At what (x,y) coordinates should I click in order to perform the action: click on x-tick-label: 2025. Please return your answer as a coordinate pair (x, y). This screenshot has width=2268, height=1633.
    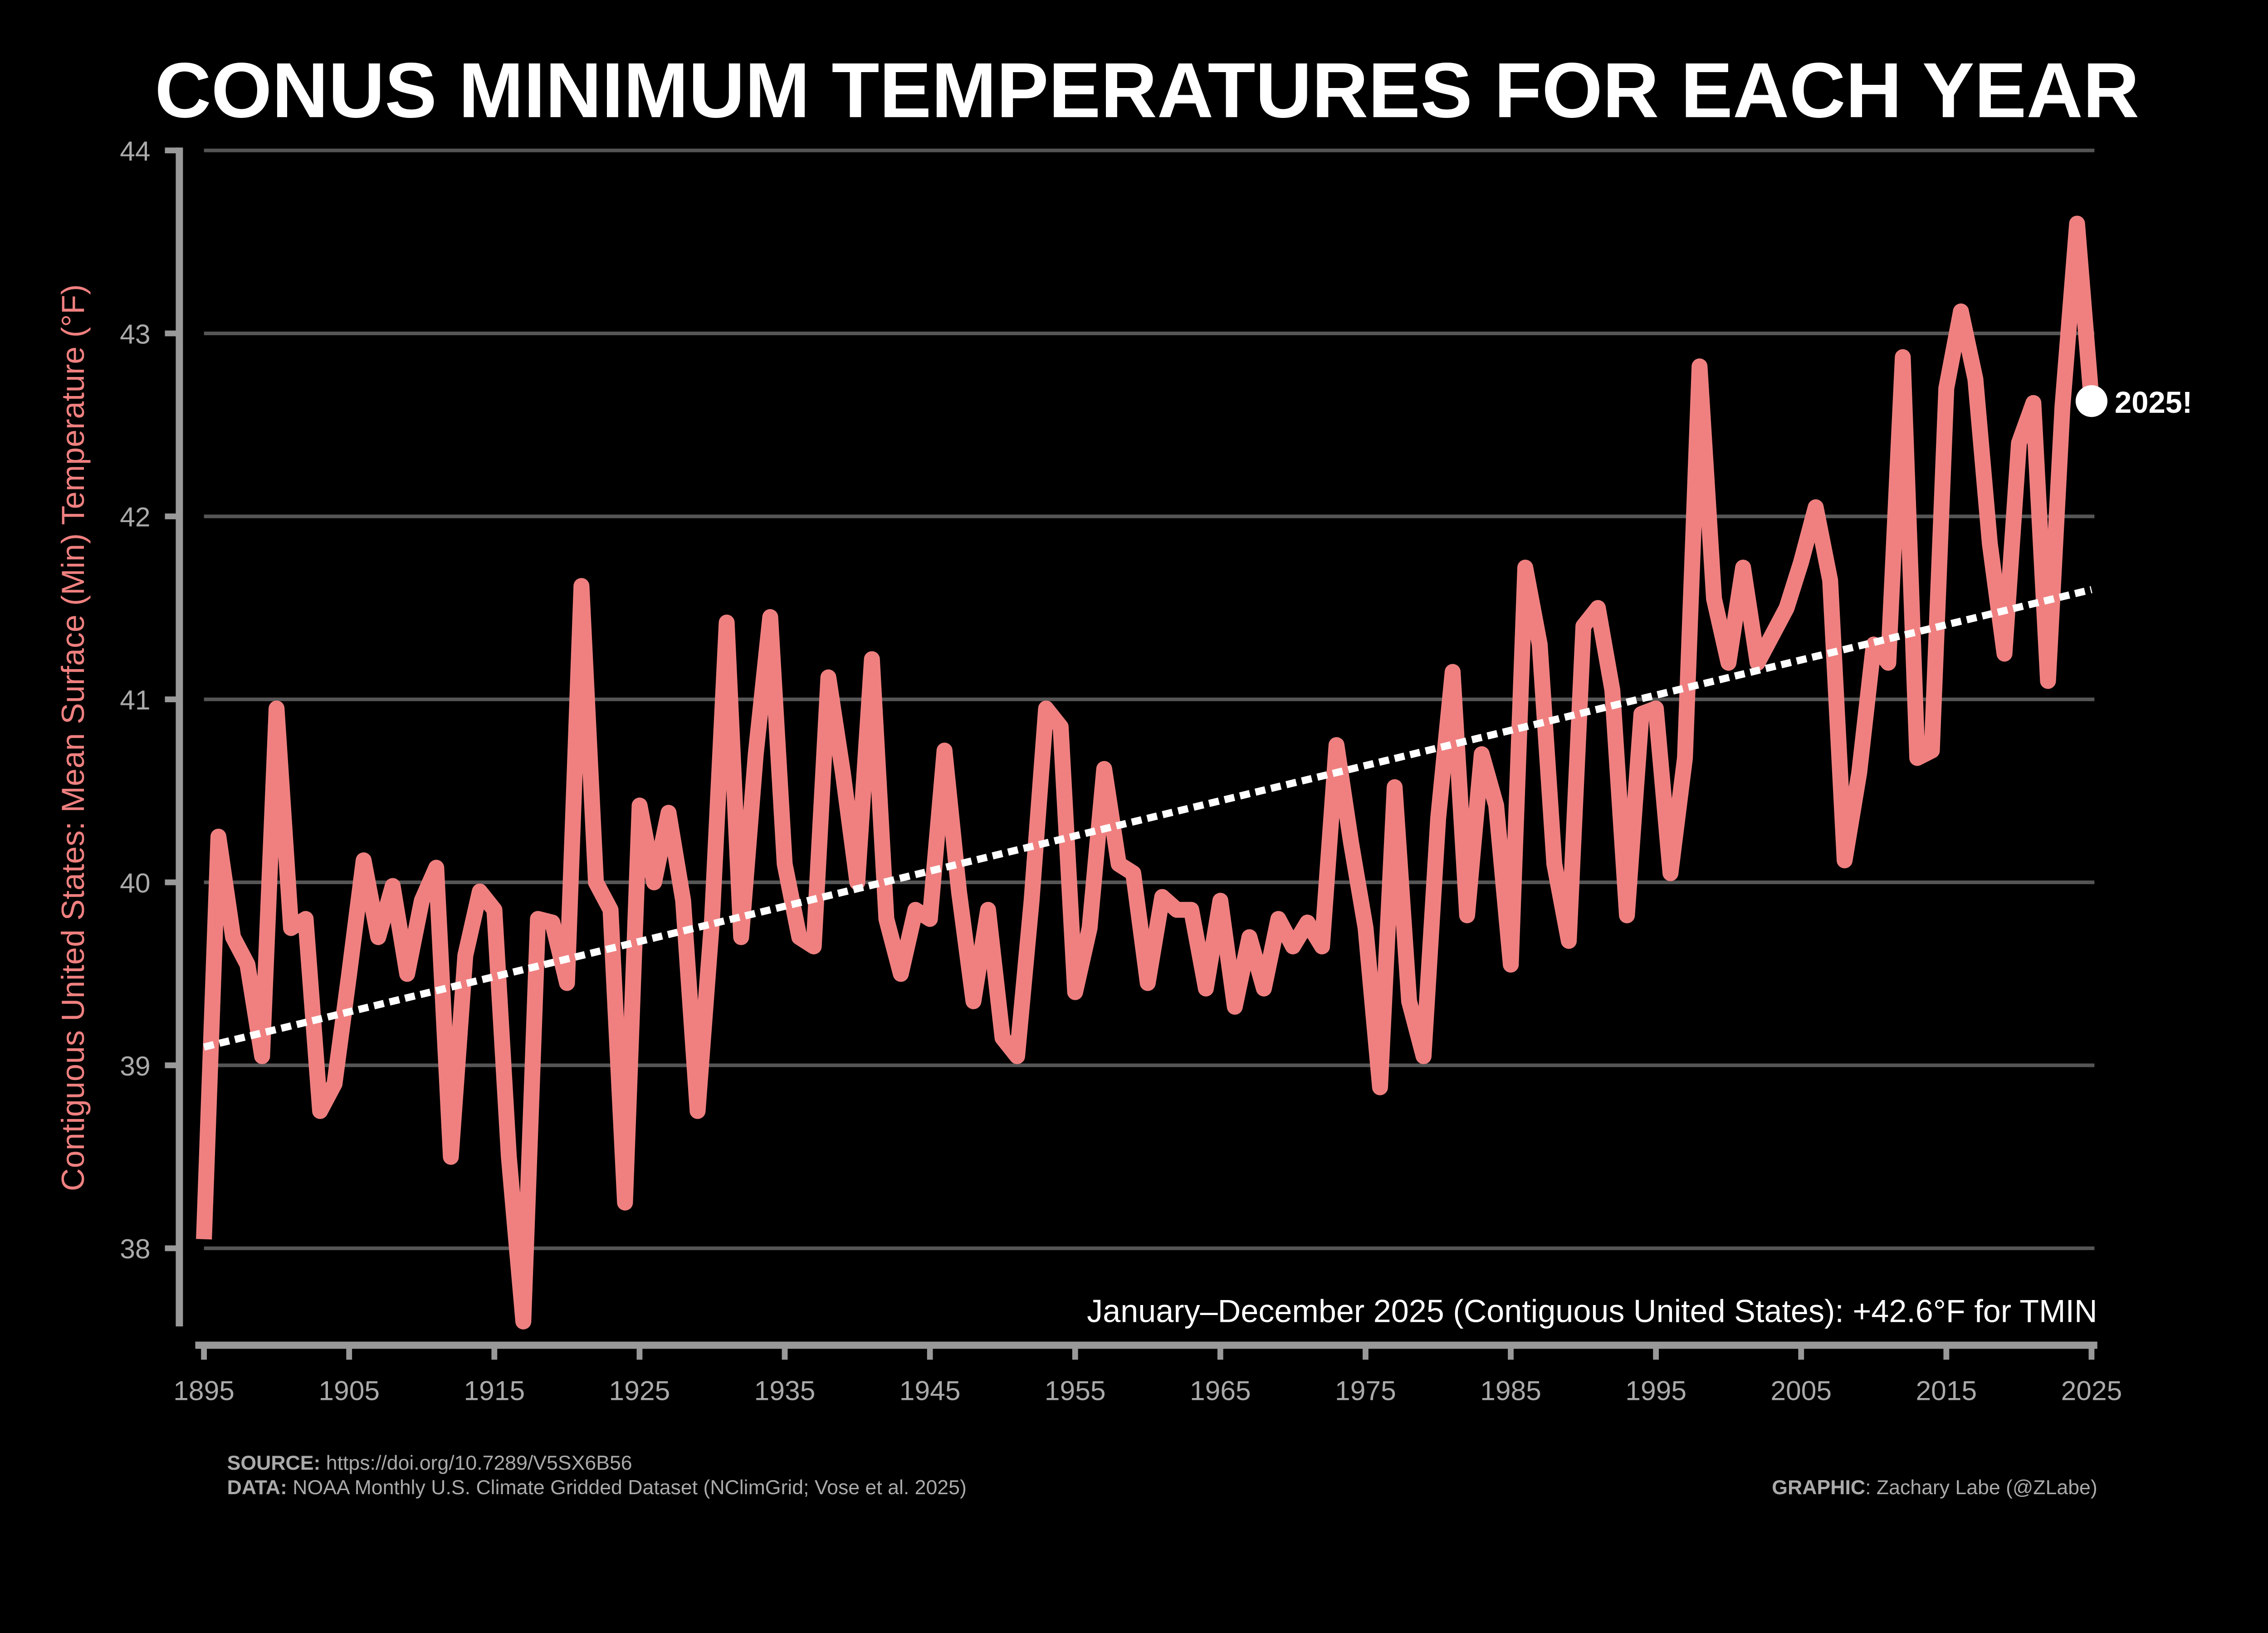
    Looking at the image, I should click on (2091, 1390).